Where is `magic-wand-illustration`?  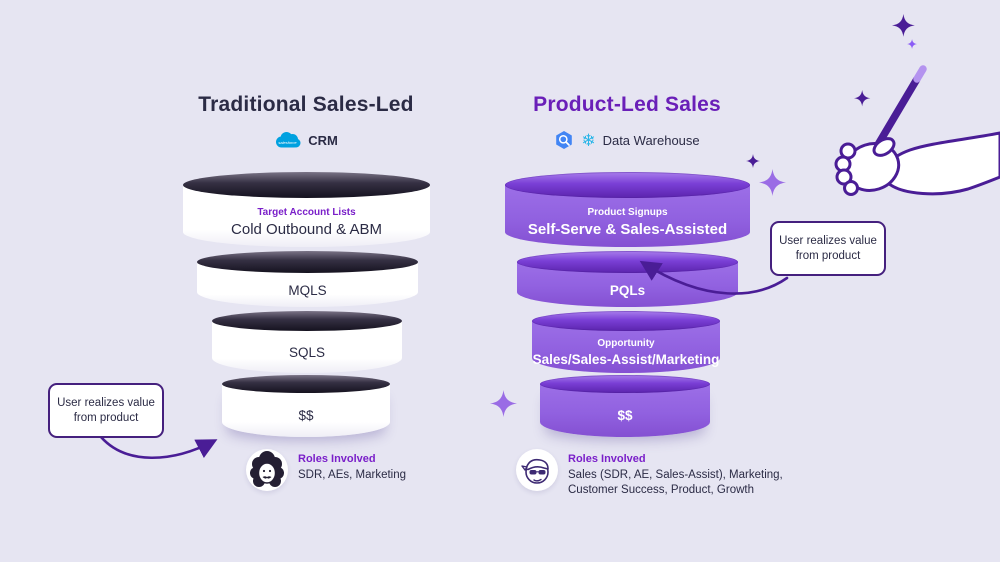
magic-wand-illustration is located at coordinates (917, 105).